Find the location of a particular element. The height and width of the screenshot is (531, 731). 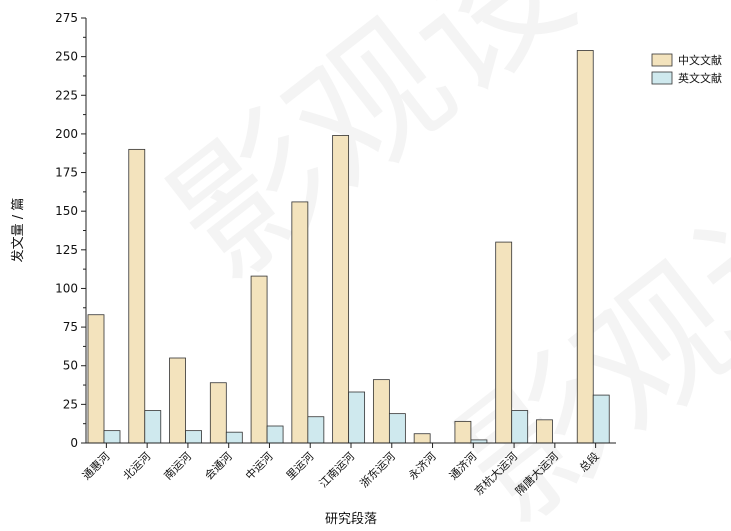

x-category-label: 北运河 is located at coordinates (137, 466).